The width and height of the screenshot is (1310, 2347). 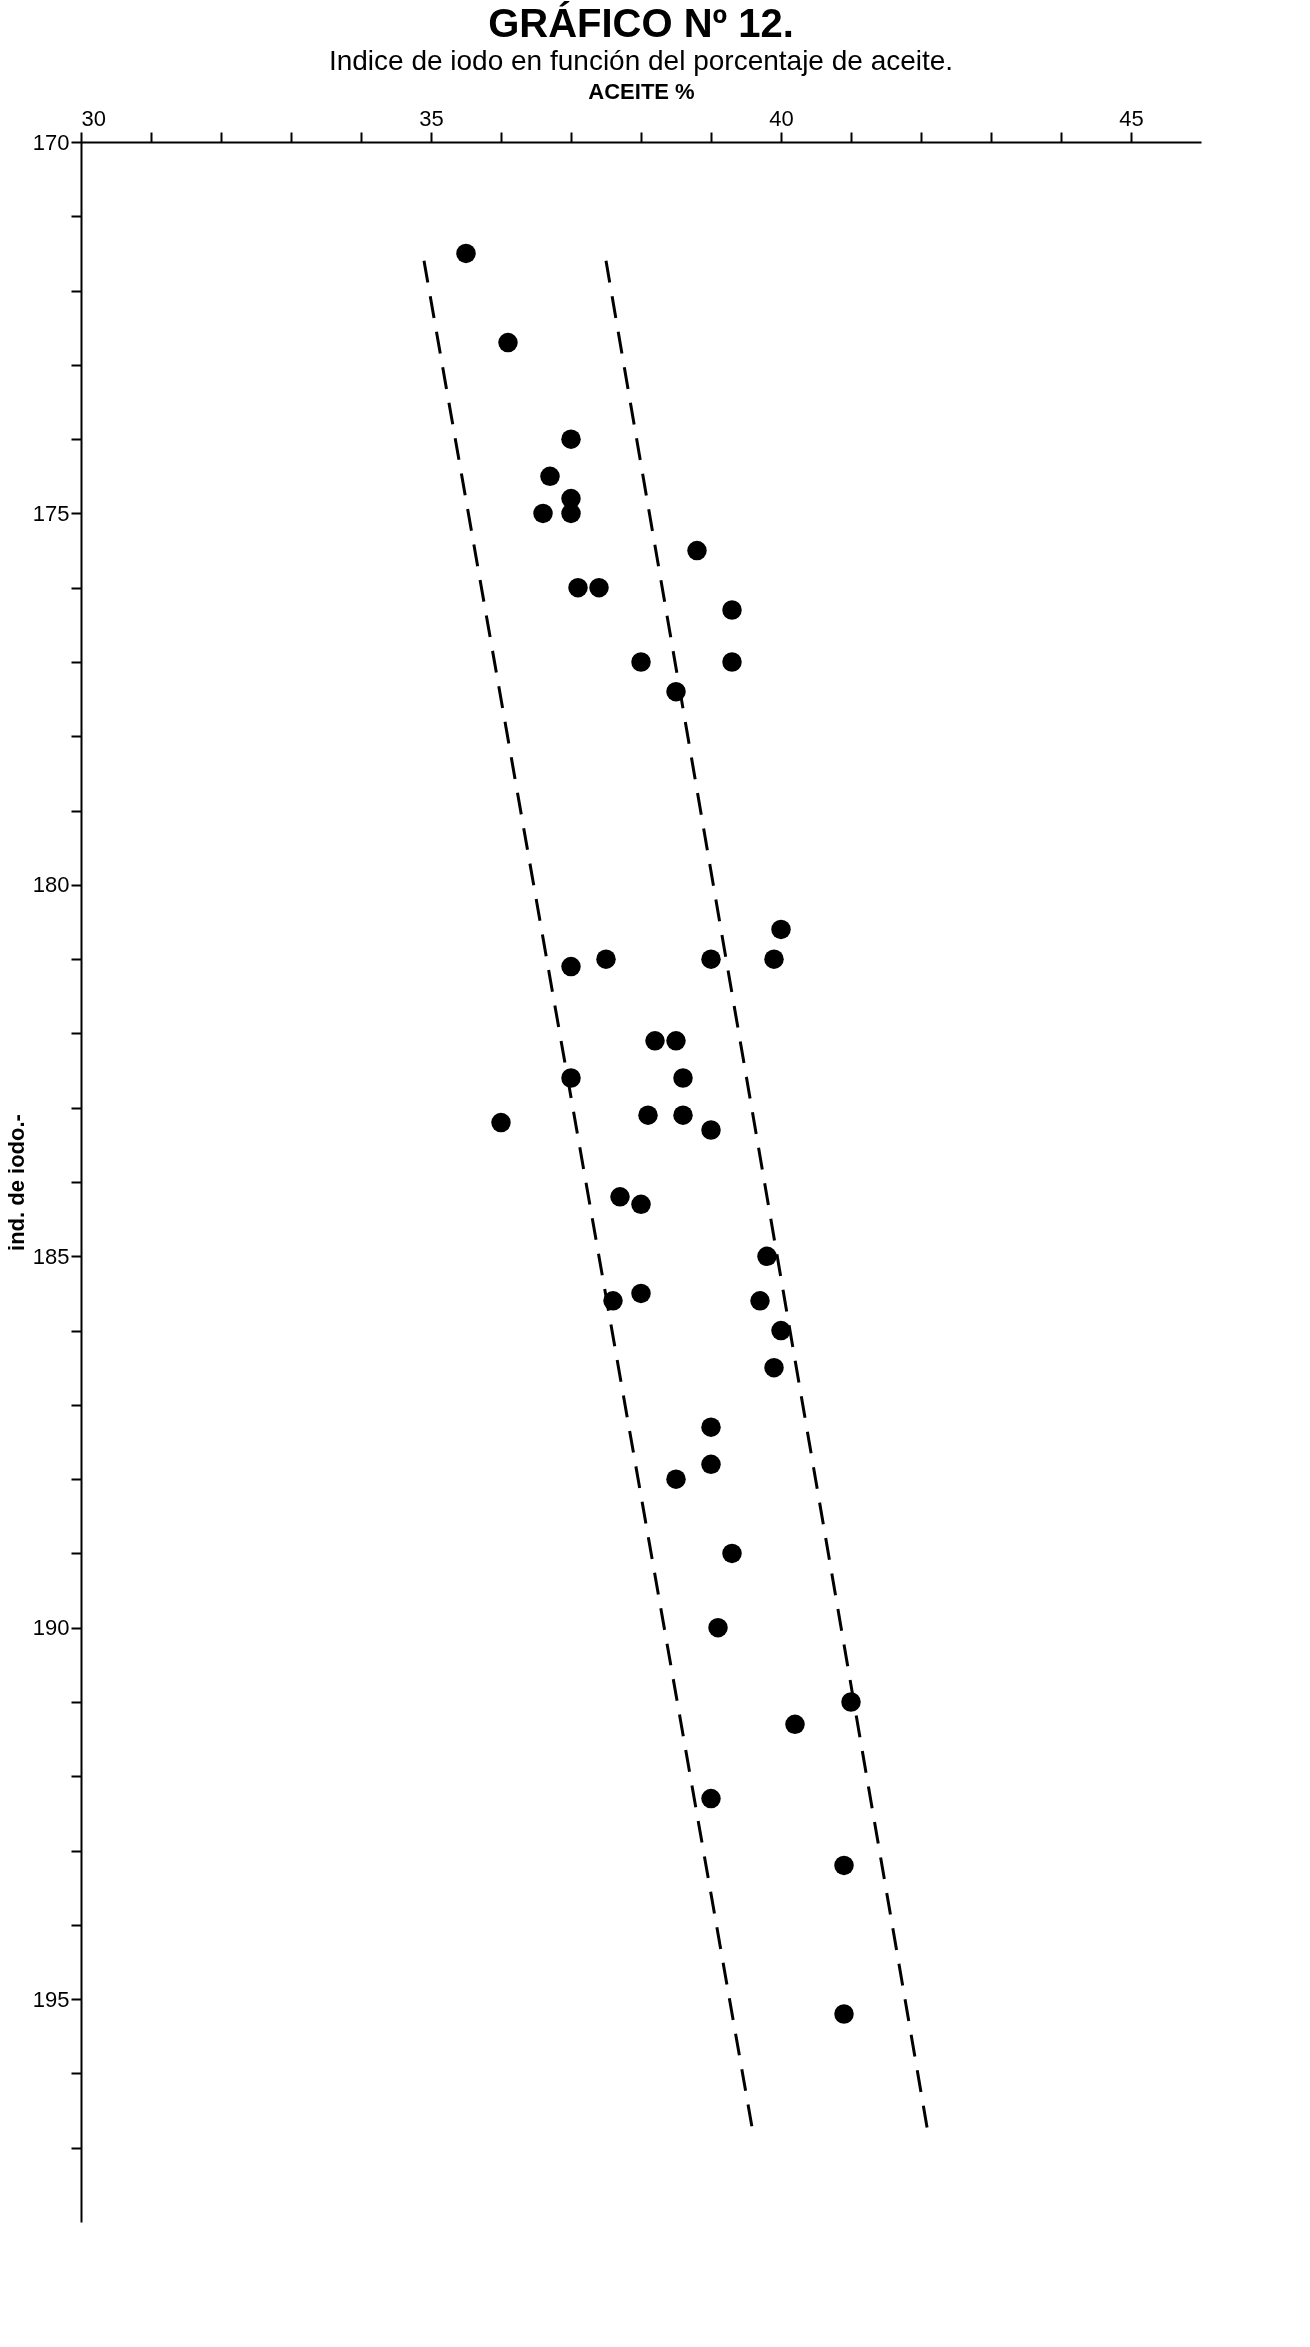 What do you see at coordinates (641, 23) in the screenshot?
I see `chart-title: GRÁFICO Nº 12.` at bounding box center [641, 23].